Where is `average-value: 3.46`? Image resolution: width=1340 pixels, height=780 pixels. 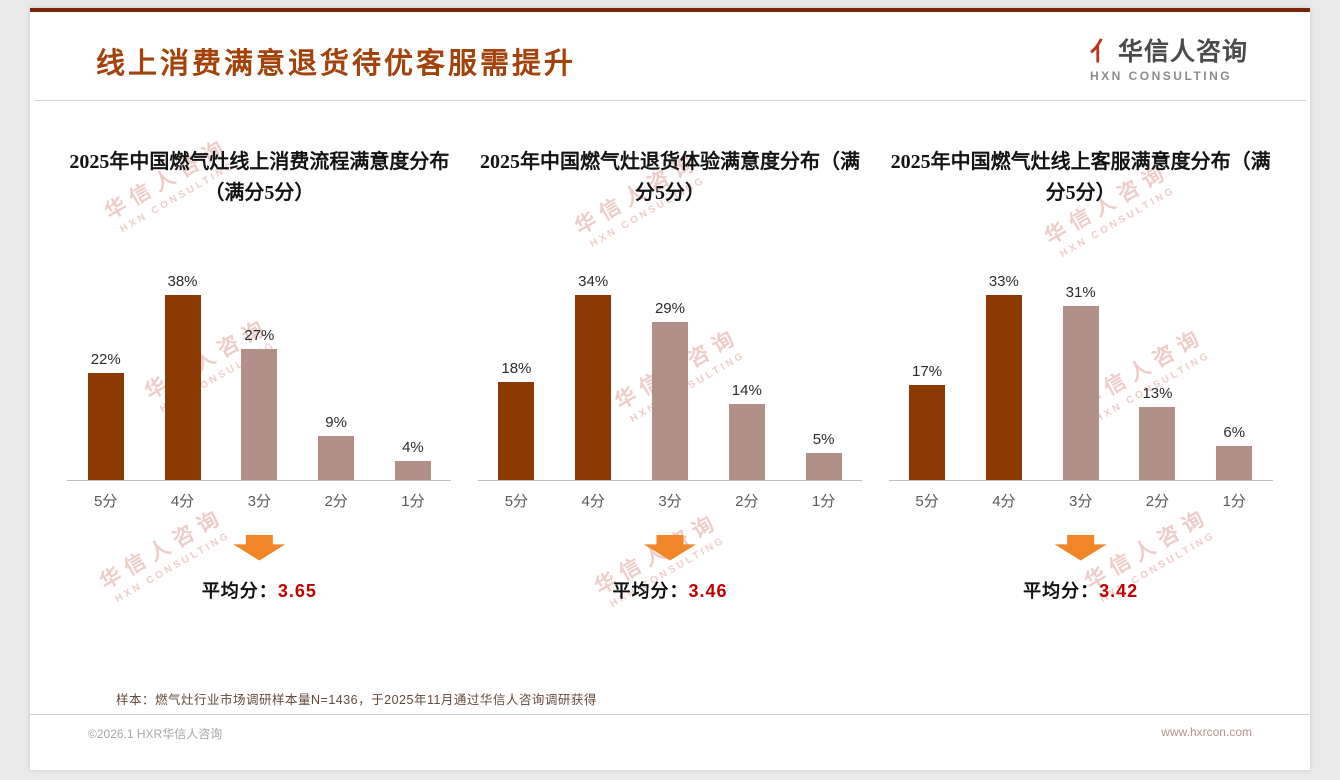
average-value: 3.46 is located at coordinates (708, 590).